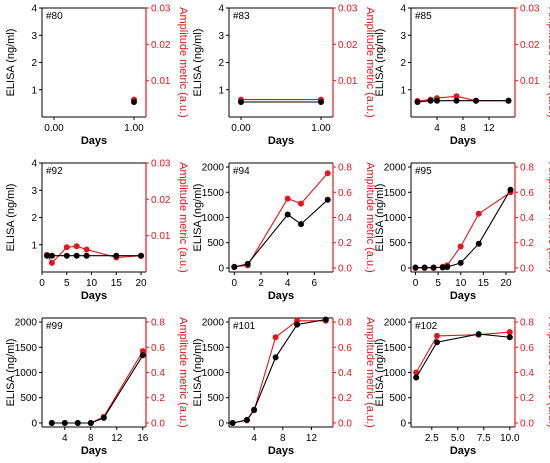 Image resolution: width=550 pixels, height=463 pixels. What do you see at coordinates (426, 326) in the screenshot?
I see `panel-label: #102` at bounding box center [426, 326].